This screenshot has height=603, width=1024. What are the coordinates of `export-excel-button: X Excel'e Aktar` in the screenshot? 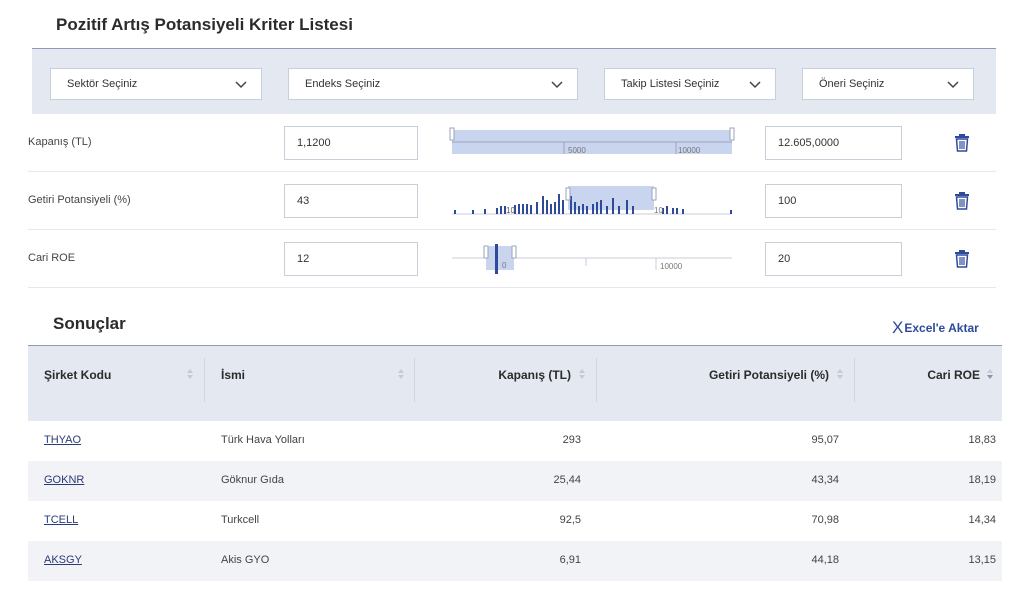 It's located at (935, 328).